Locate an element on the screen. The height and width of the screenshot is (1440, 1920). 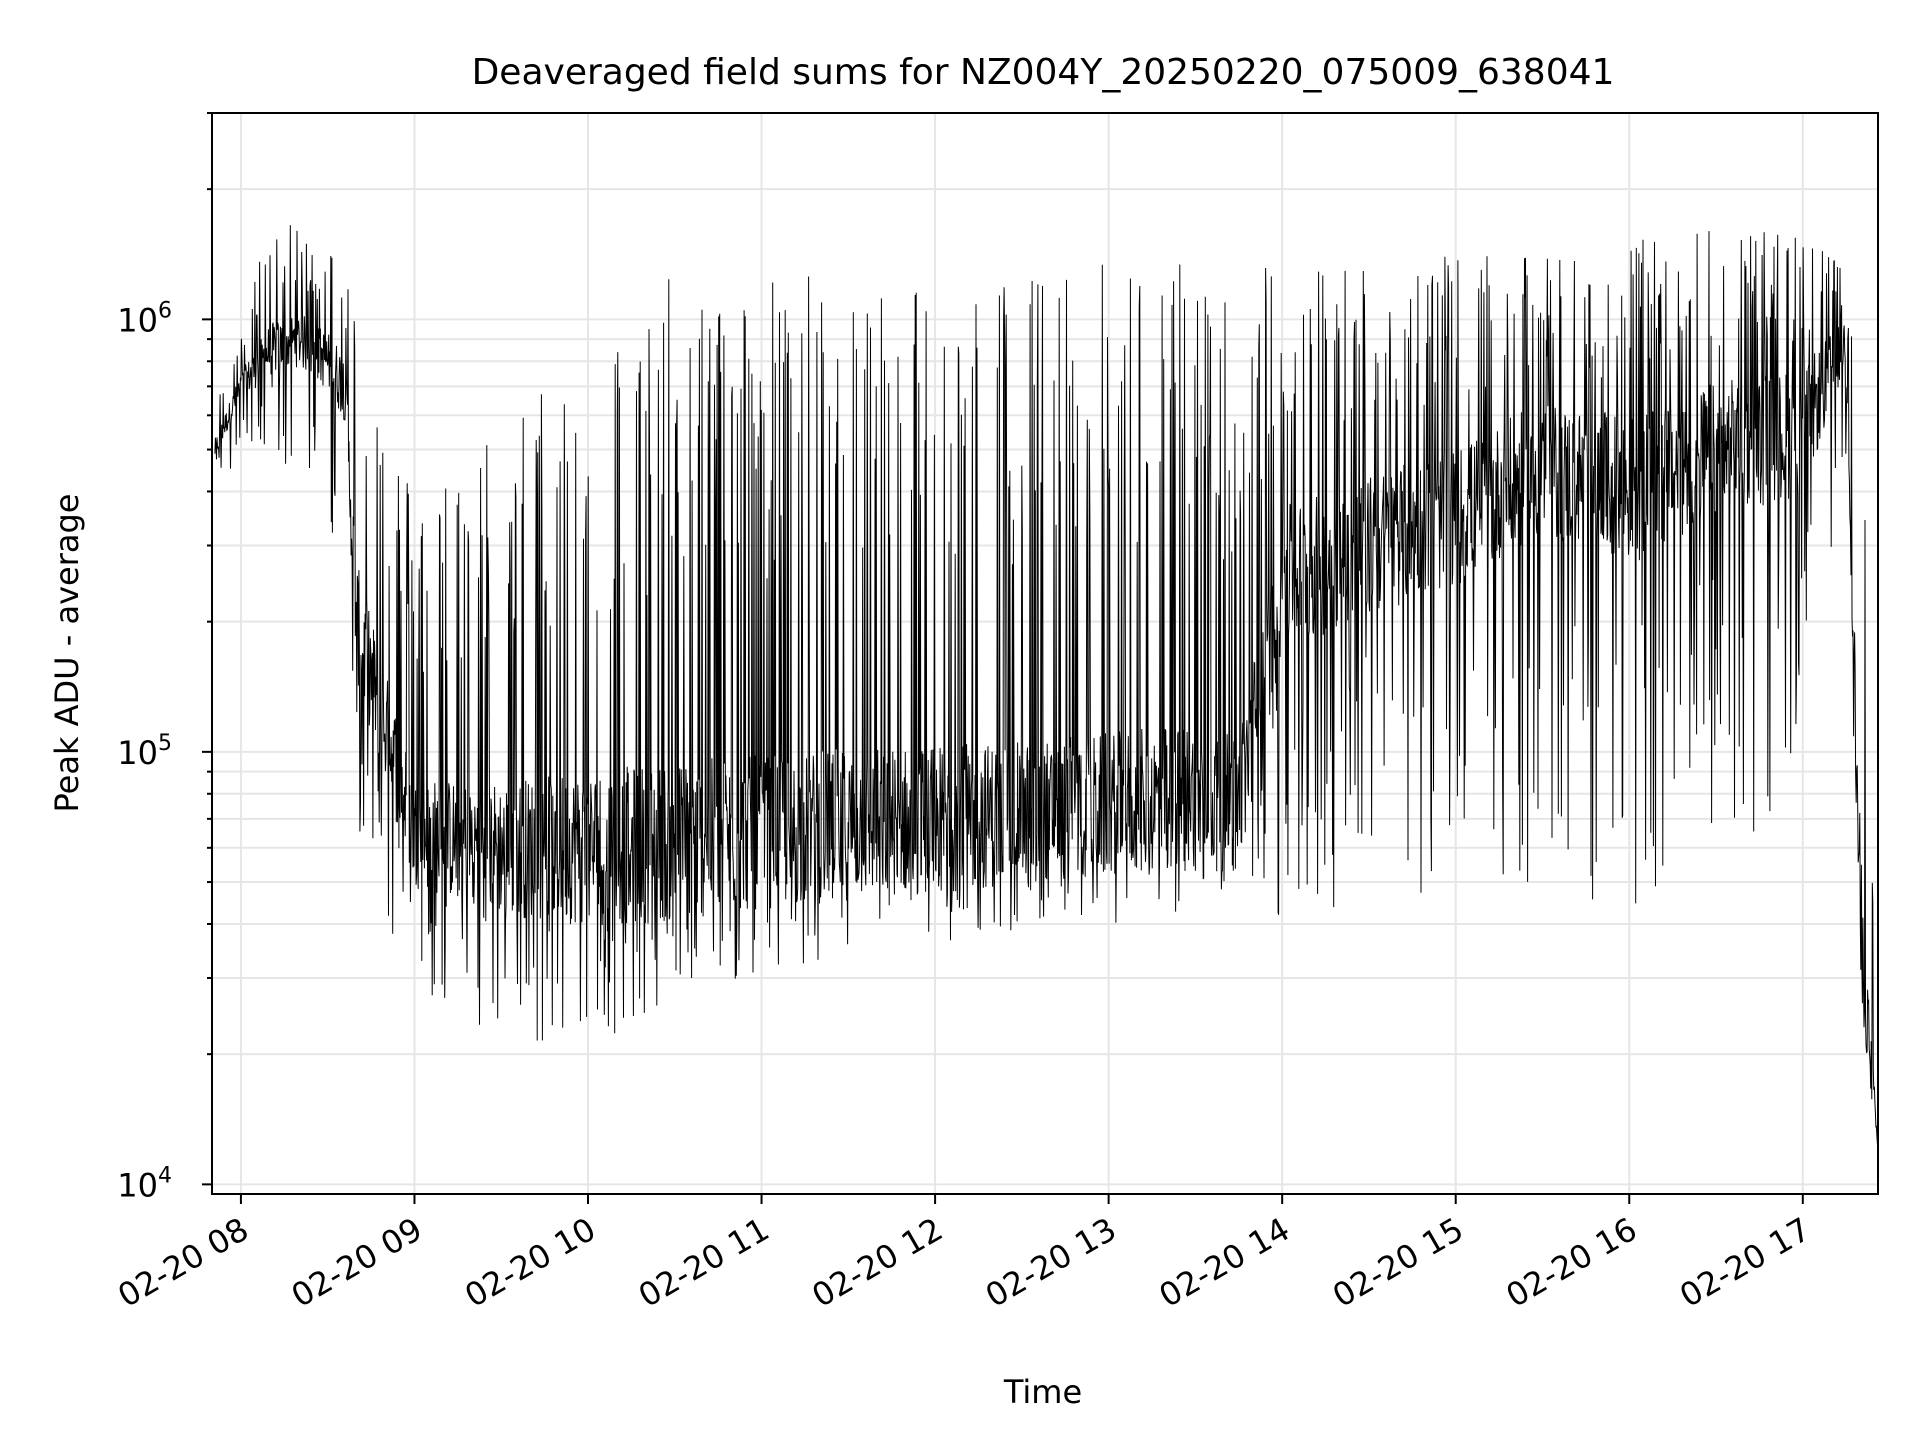
y-tick-label: 105 is located at coordinates (144, 751).